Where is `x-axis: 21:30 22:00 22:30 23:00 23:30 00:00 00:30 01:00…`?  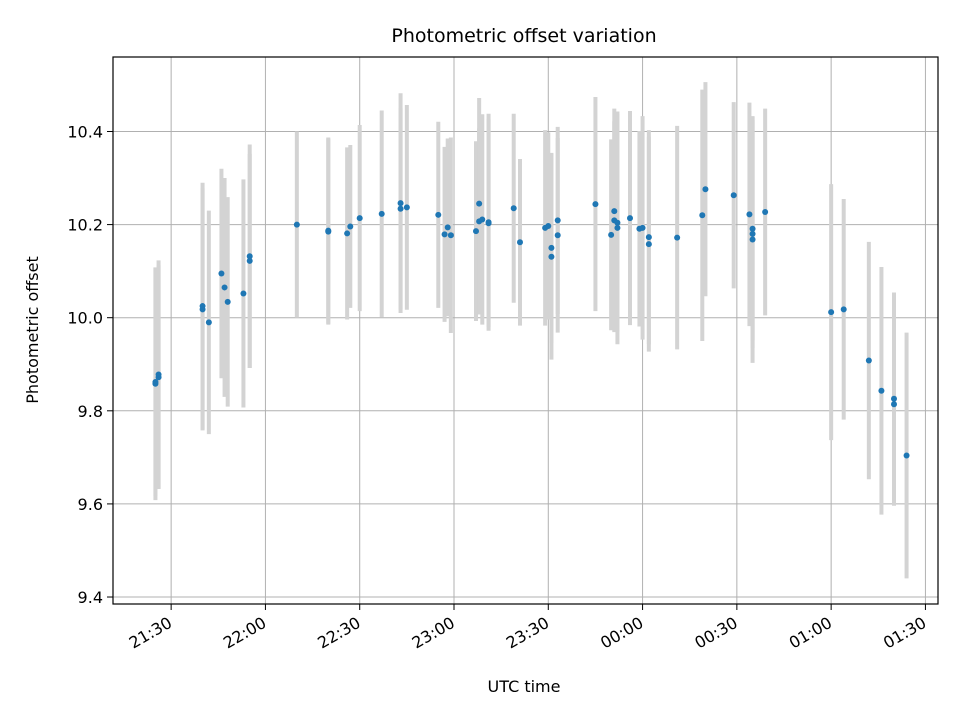 x-axis: 21:30 22:00 22:30 23:00 23:30 00:00 00:30 01:00… is located at coordinates (527, 628).